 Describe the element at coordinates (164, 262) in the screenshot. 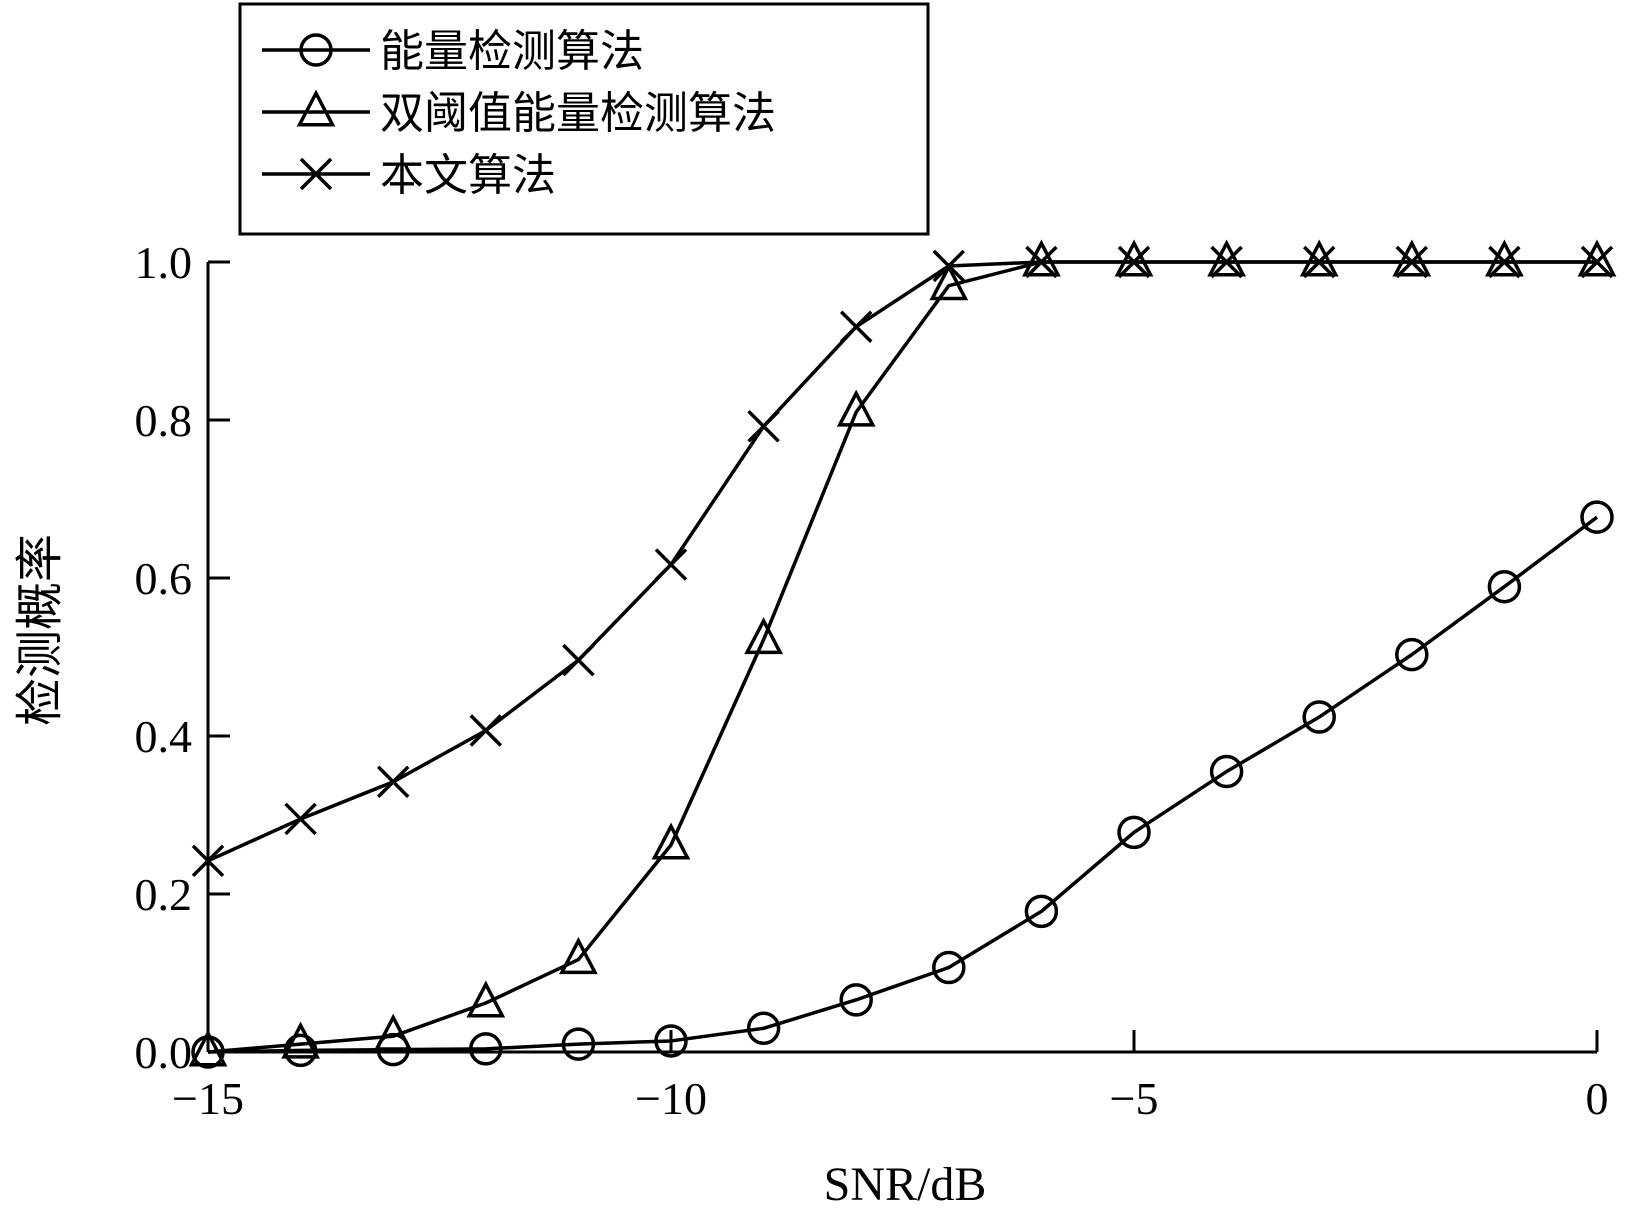

I see `y-tick-label: 1.0` at that location.